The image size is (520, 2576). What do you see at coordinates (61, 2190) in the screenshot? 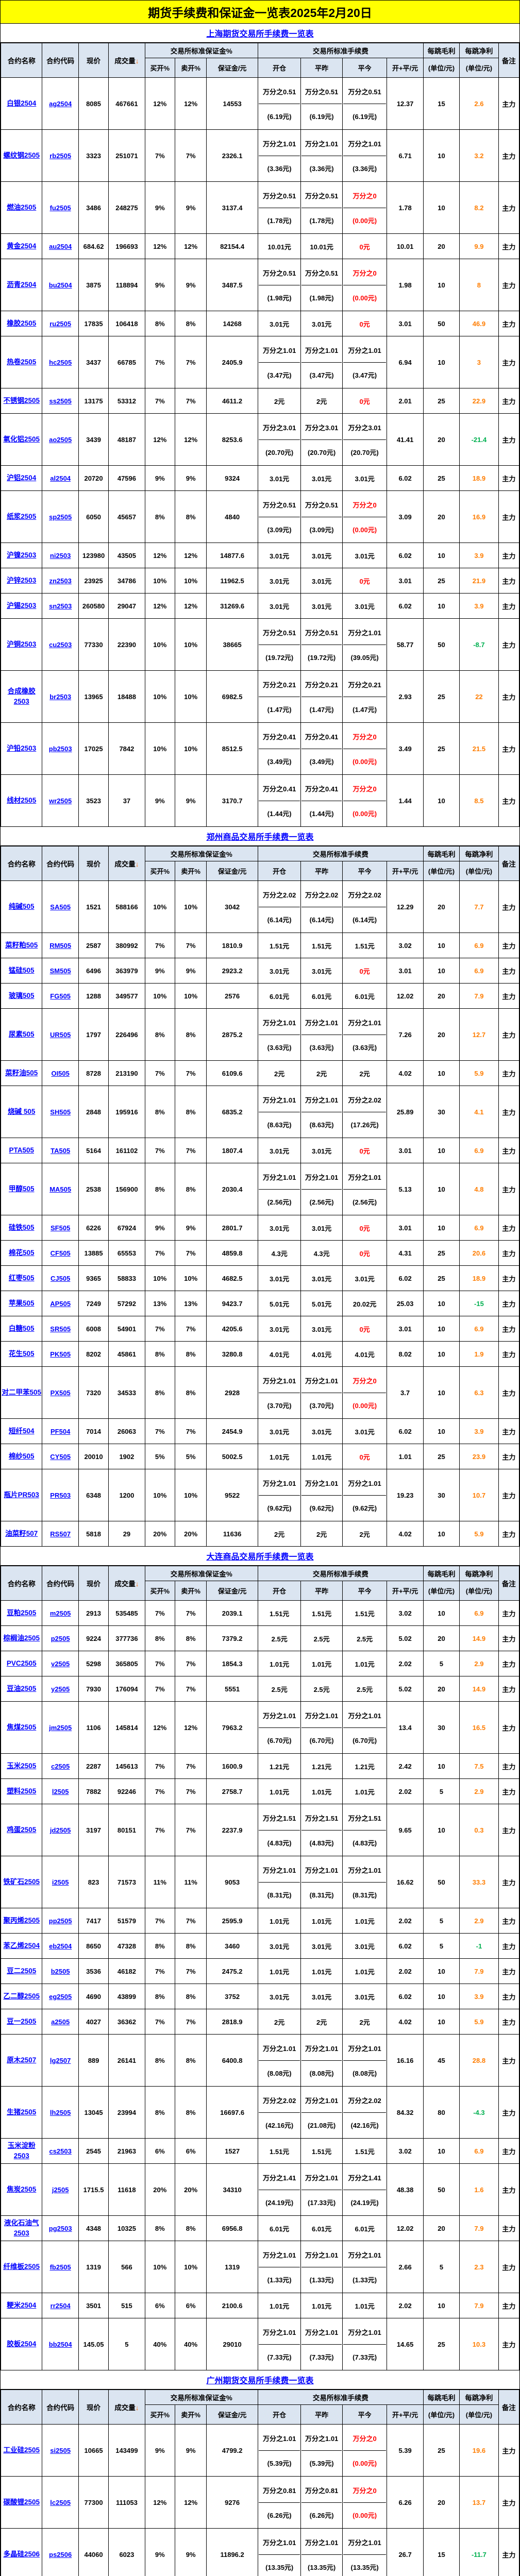
I see `contract-code-link: j2505` at bounding box center [61, 2190].